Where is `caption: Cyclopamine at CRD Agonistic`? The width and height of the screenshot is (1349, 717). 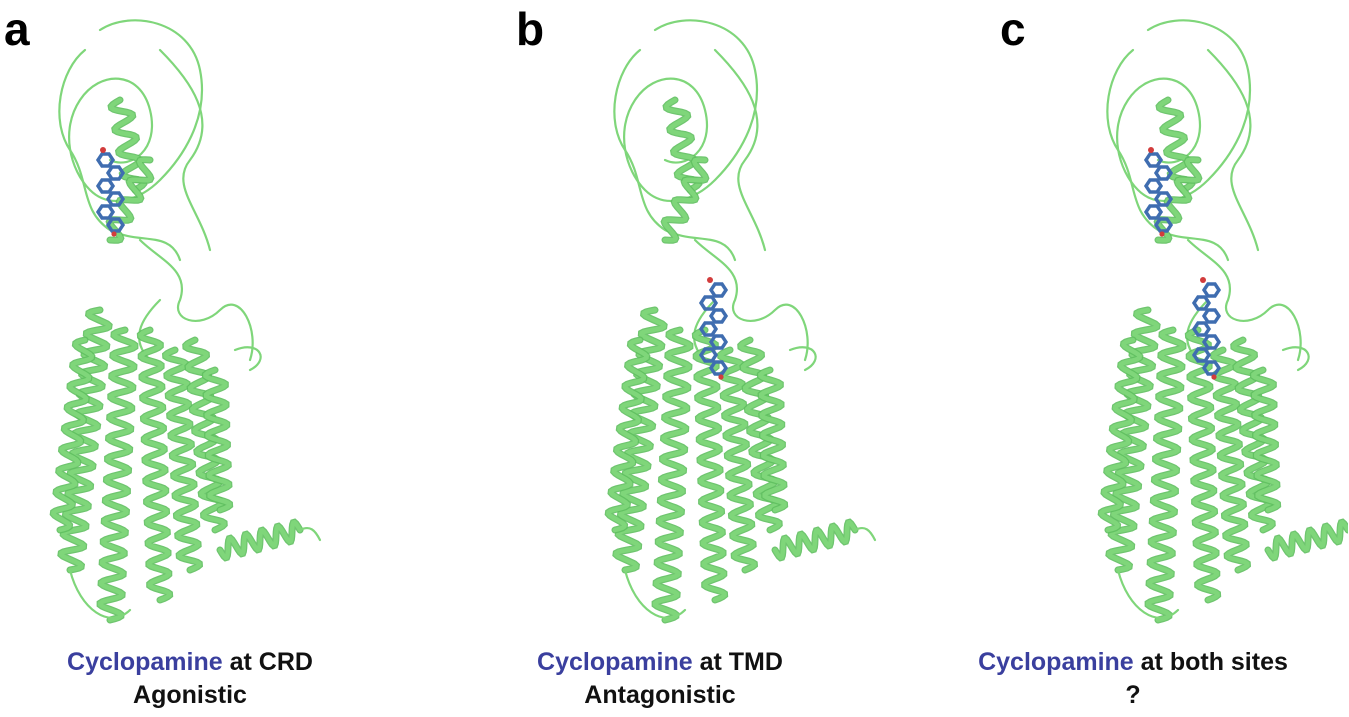
caption: Cyclopamine at CRD Agonistic is located at coordinates (200, 679).